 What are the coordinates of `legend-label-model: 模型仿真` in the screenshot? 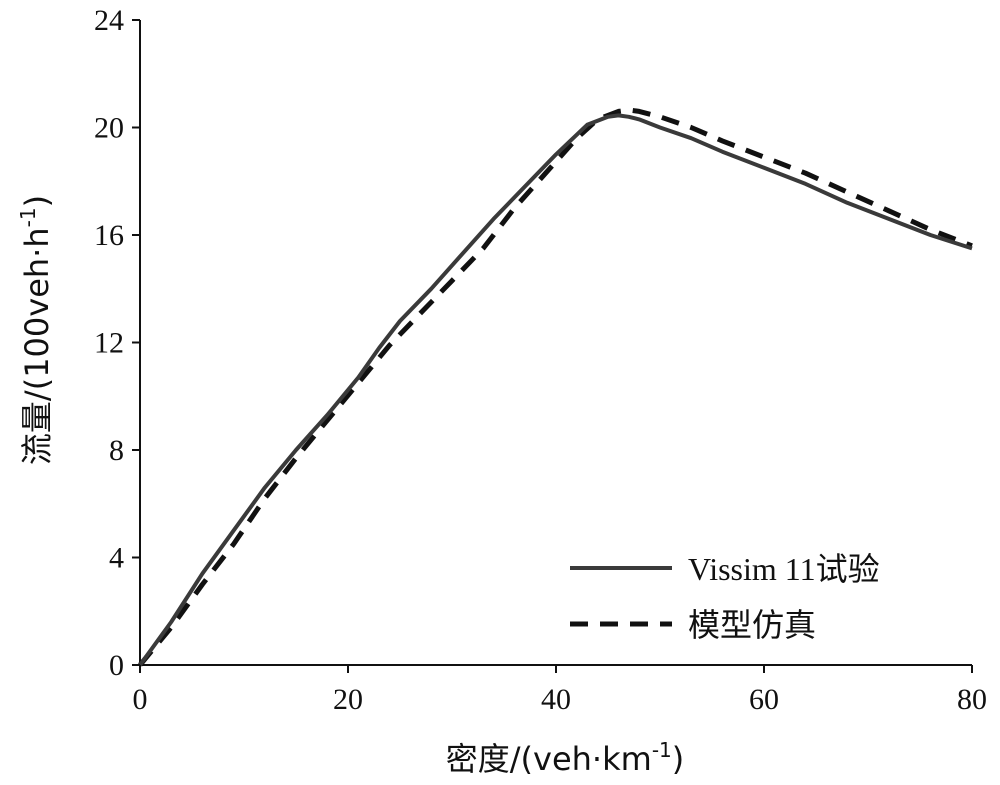 It's located at (752, 625).